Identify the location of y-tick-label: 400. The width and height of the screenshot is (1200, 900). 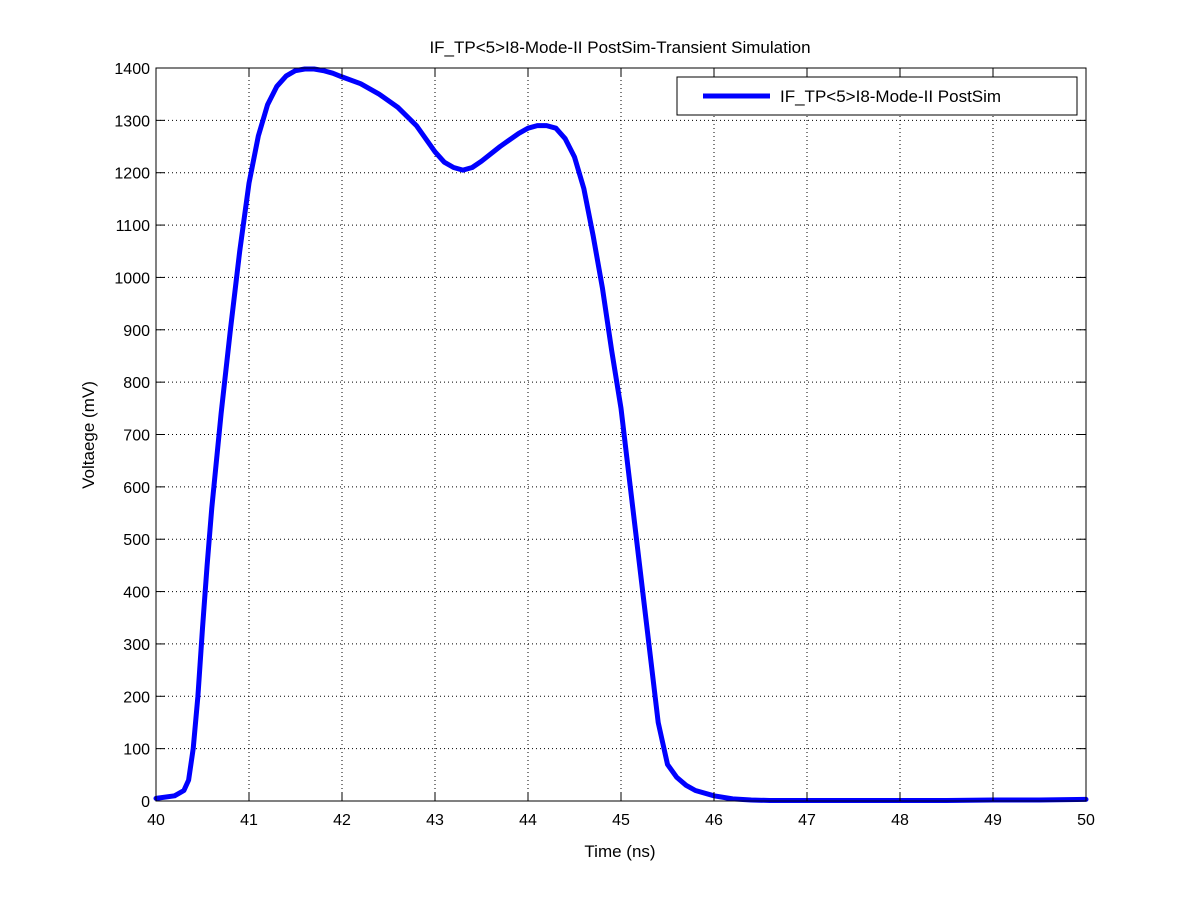
(136, 593).